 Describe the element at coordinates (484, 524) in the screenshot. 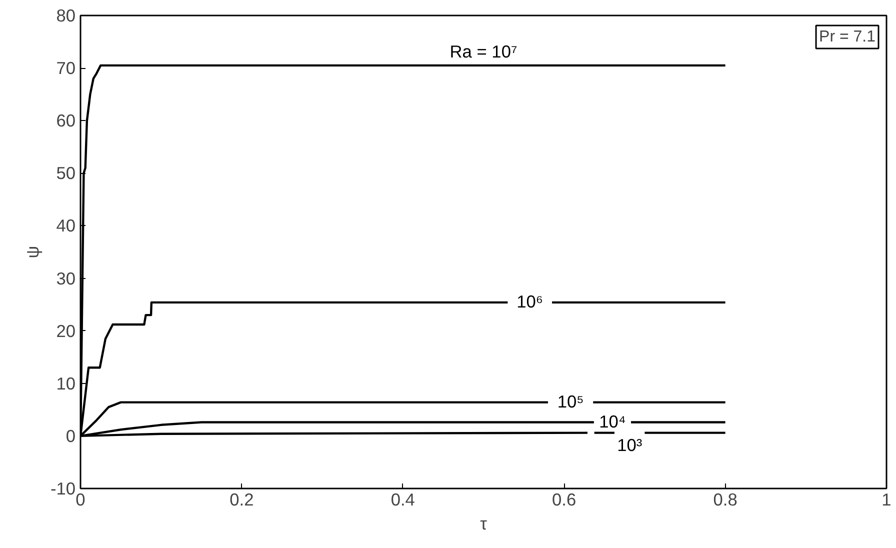

I see `x-axis-title: τ` at that location.